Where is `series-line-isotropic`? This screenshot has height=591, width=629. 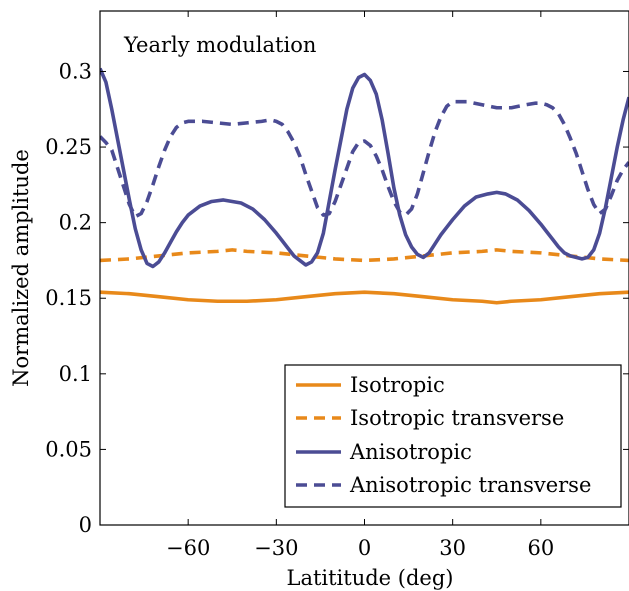 series-line-isotropic is located at coordinates (364, 297).